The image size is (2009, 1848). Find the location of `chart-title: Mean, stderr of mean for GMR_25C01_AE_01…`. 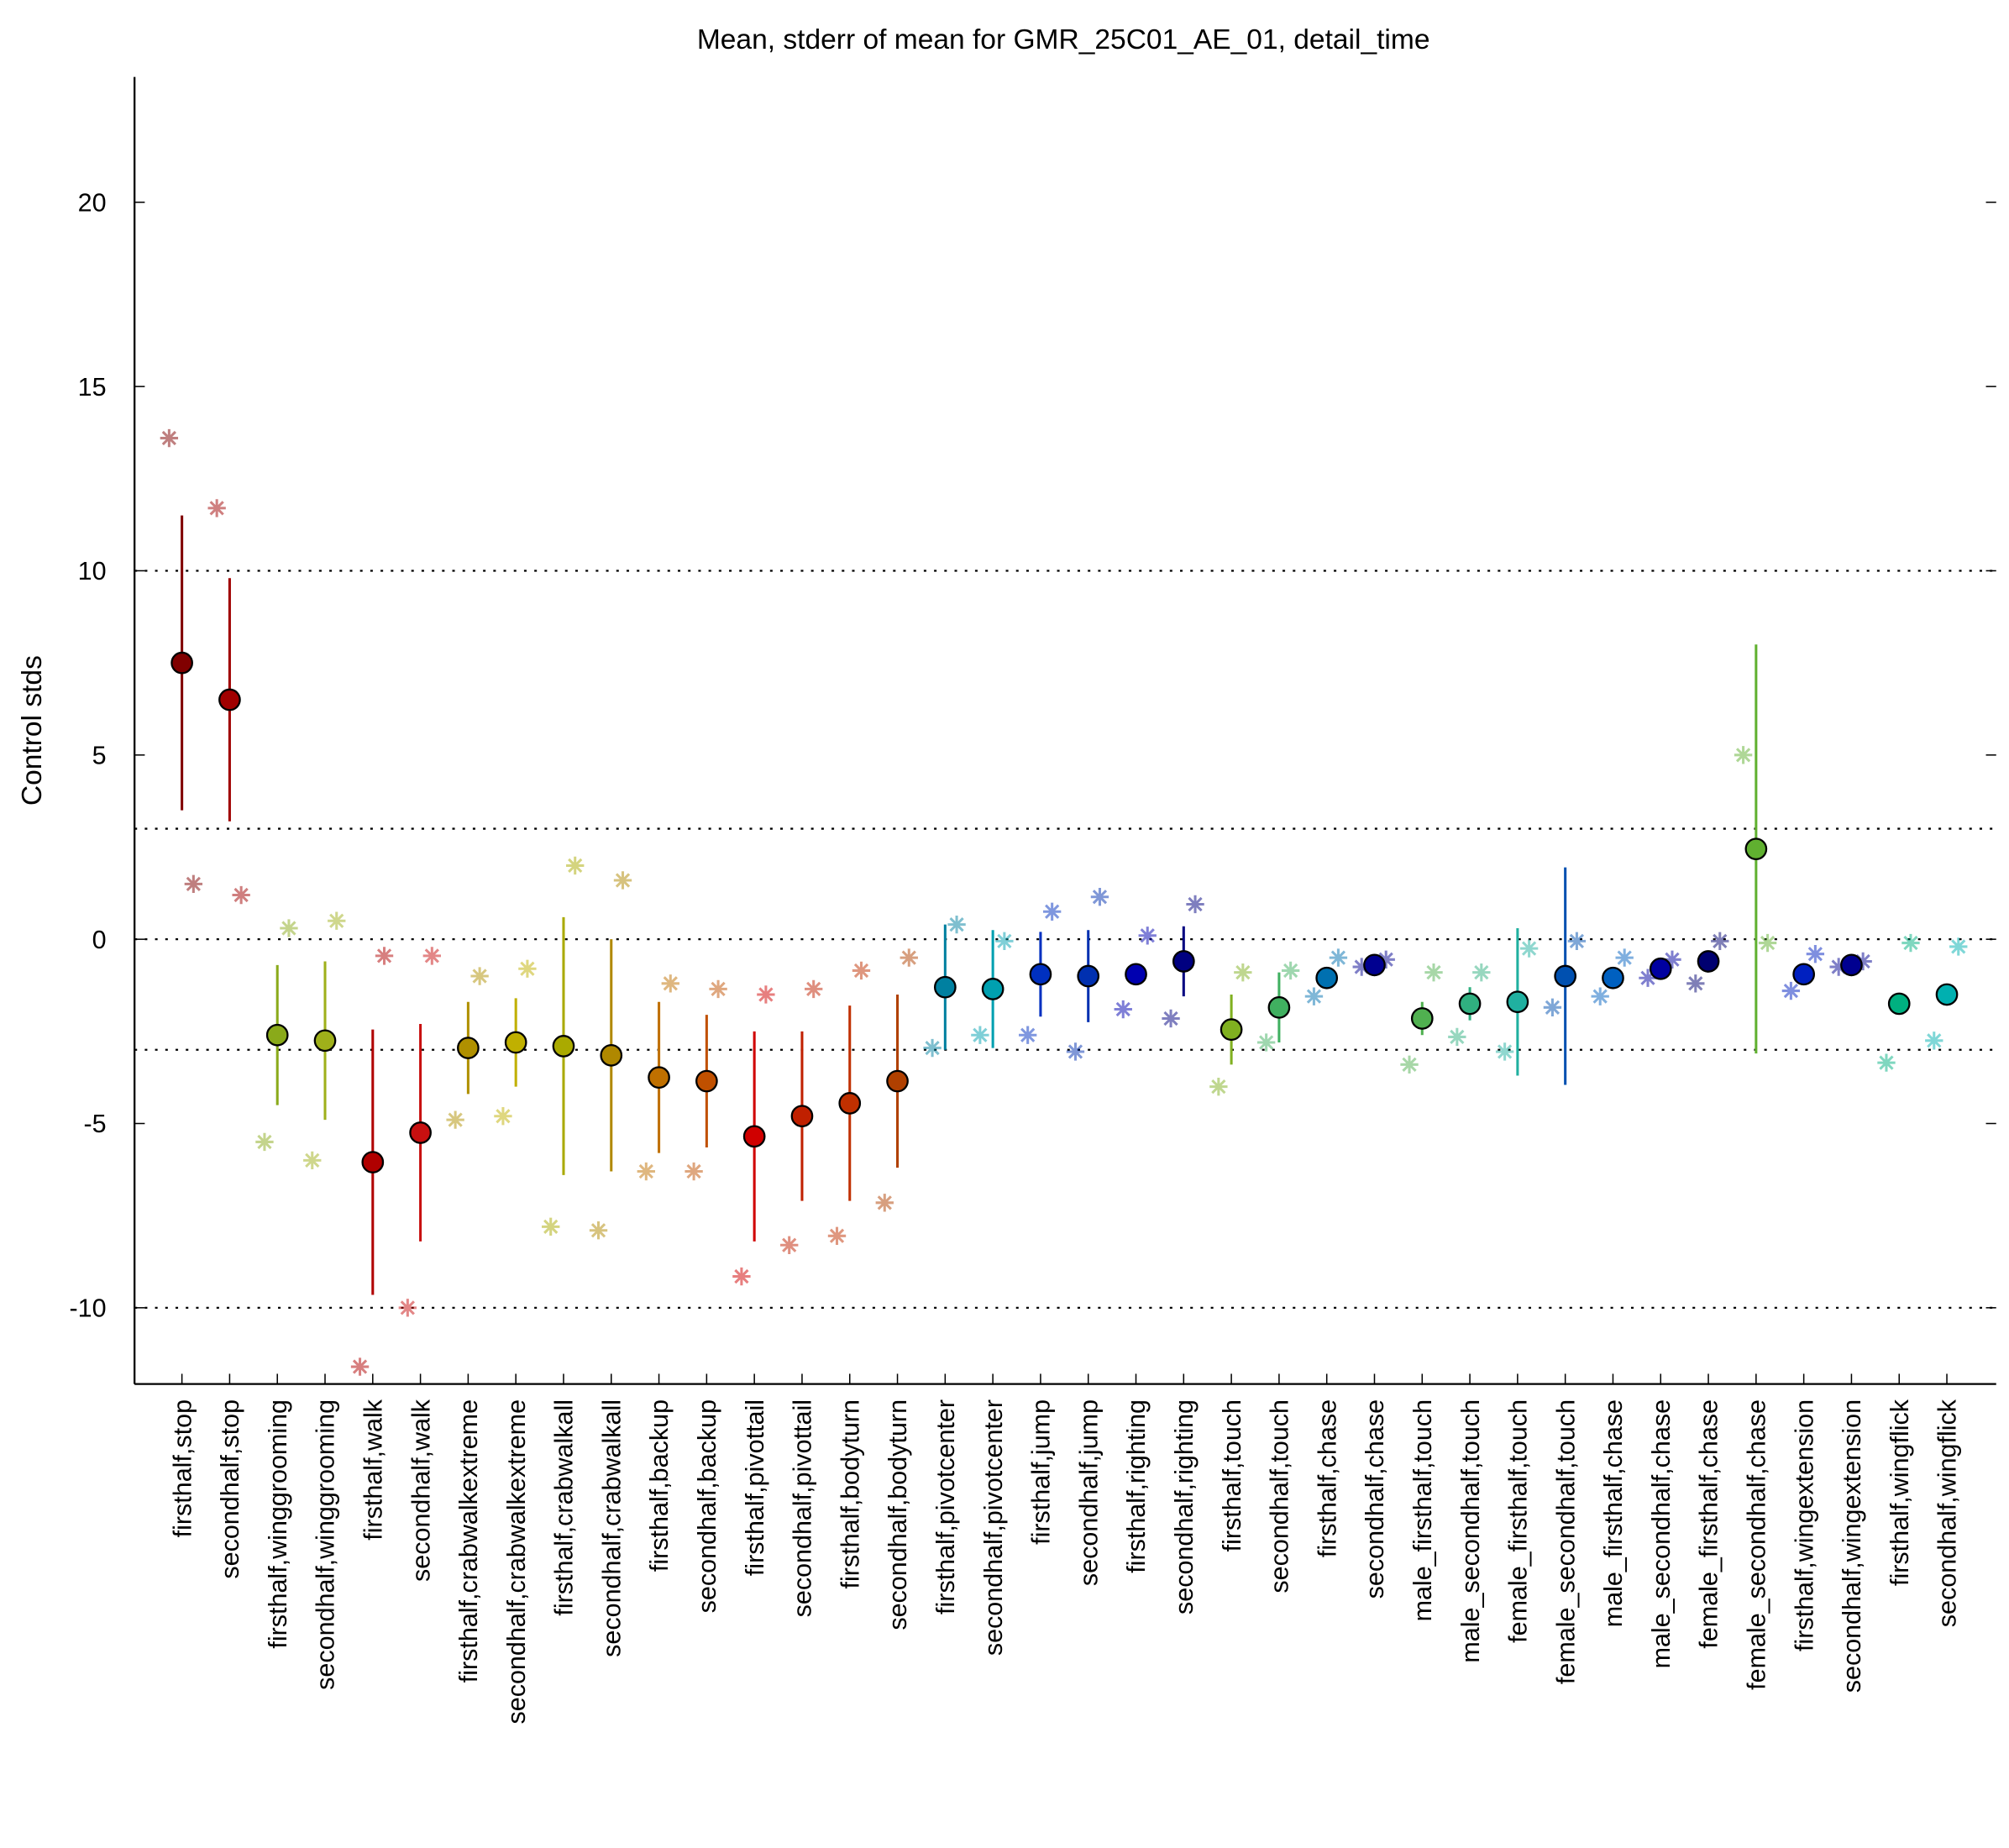

chart-title: Mean, stderr of mean for GMR_25C01_AE_01… is located at coordinates (1063, 39).